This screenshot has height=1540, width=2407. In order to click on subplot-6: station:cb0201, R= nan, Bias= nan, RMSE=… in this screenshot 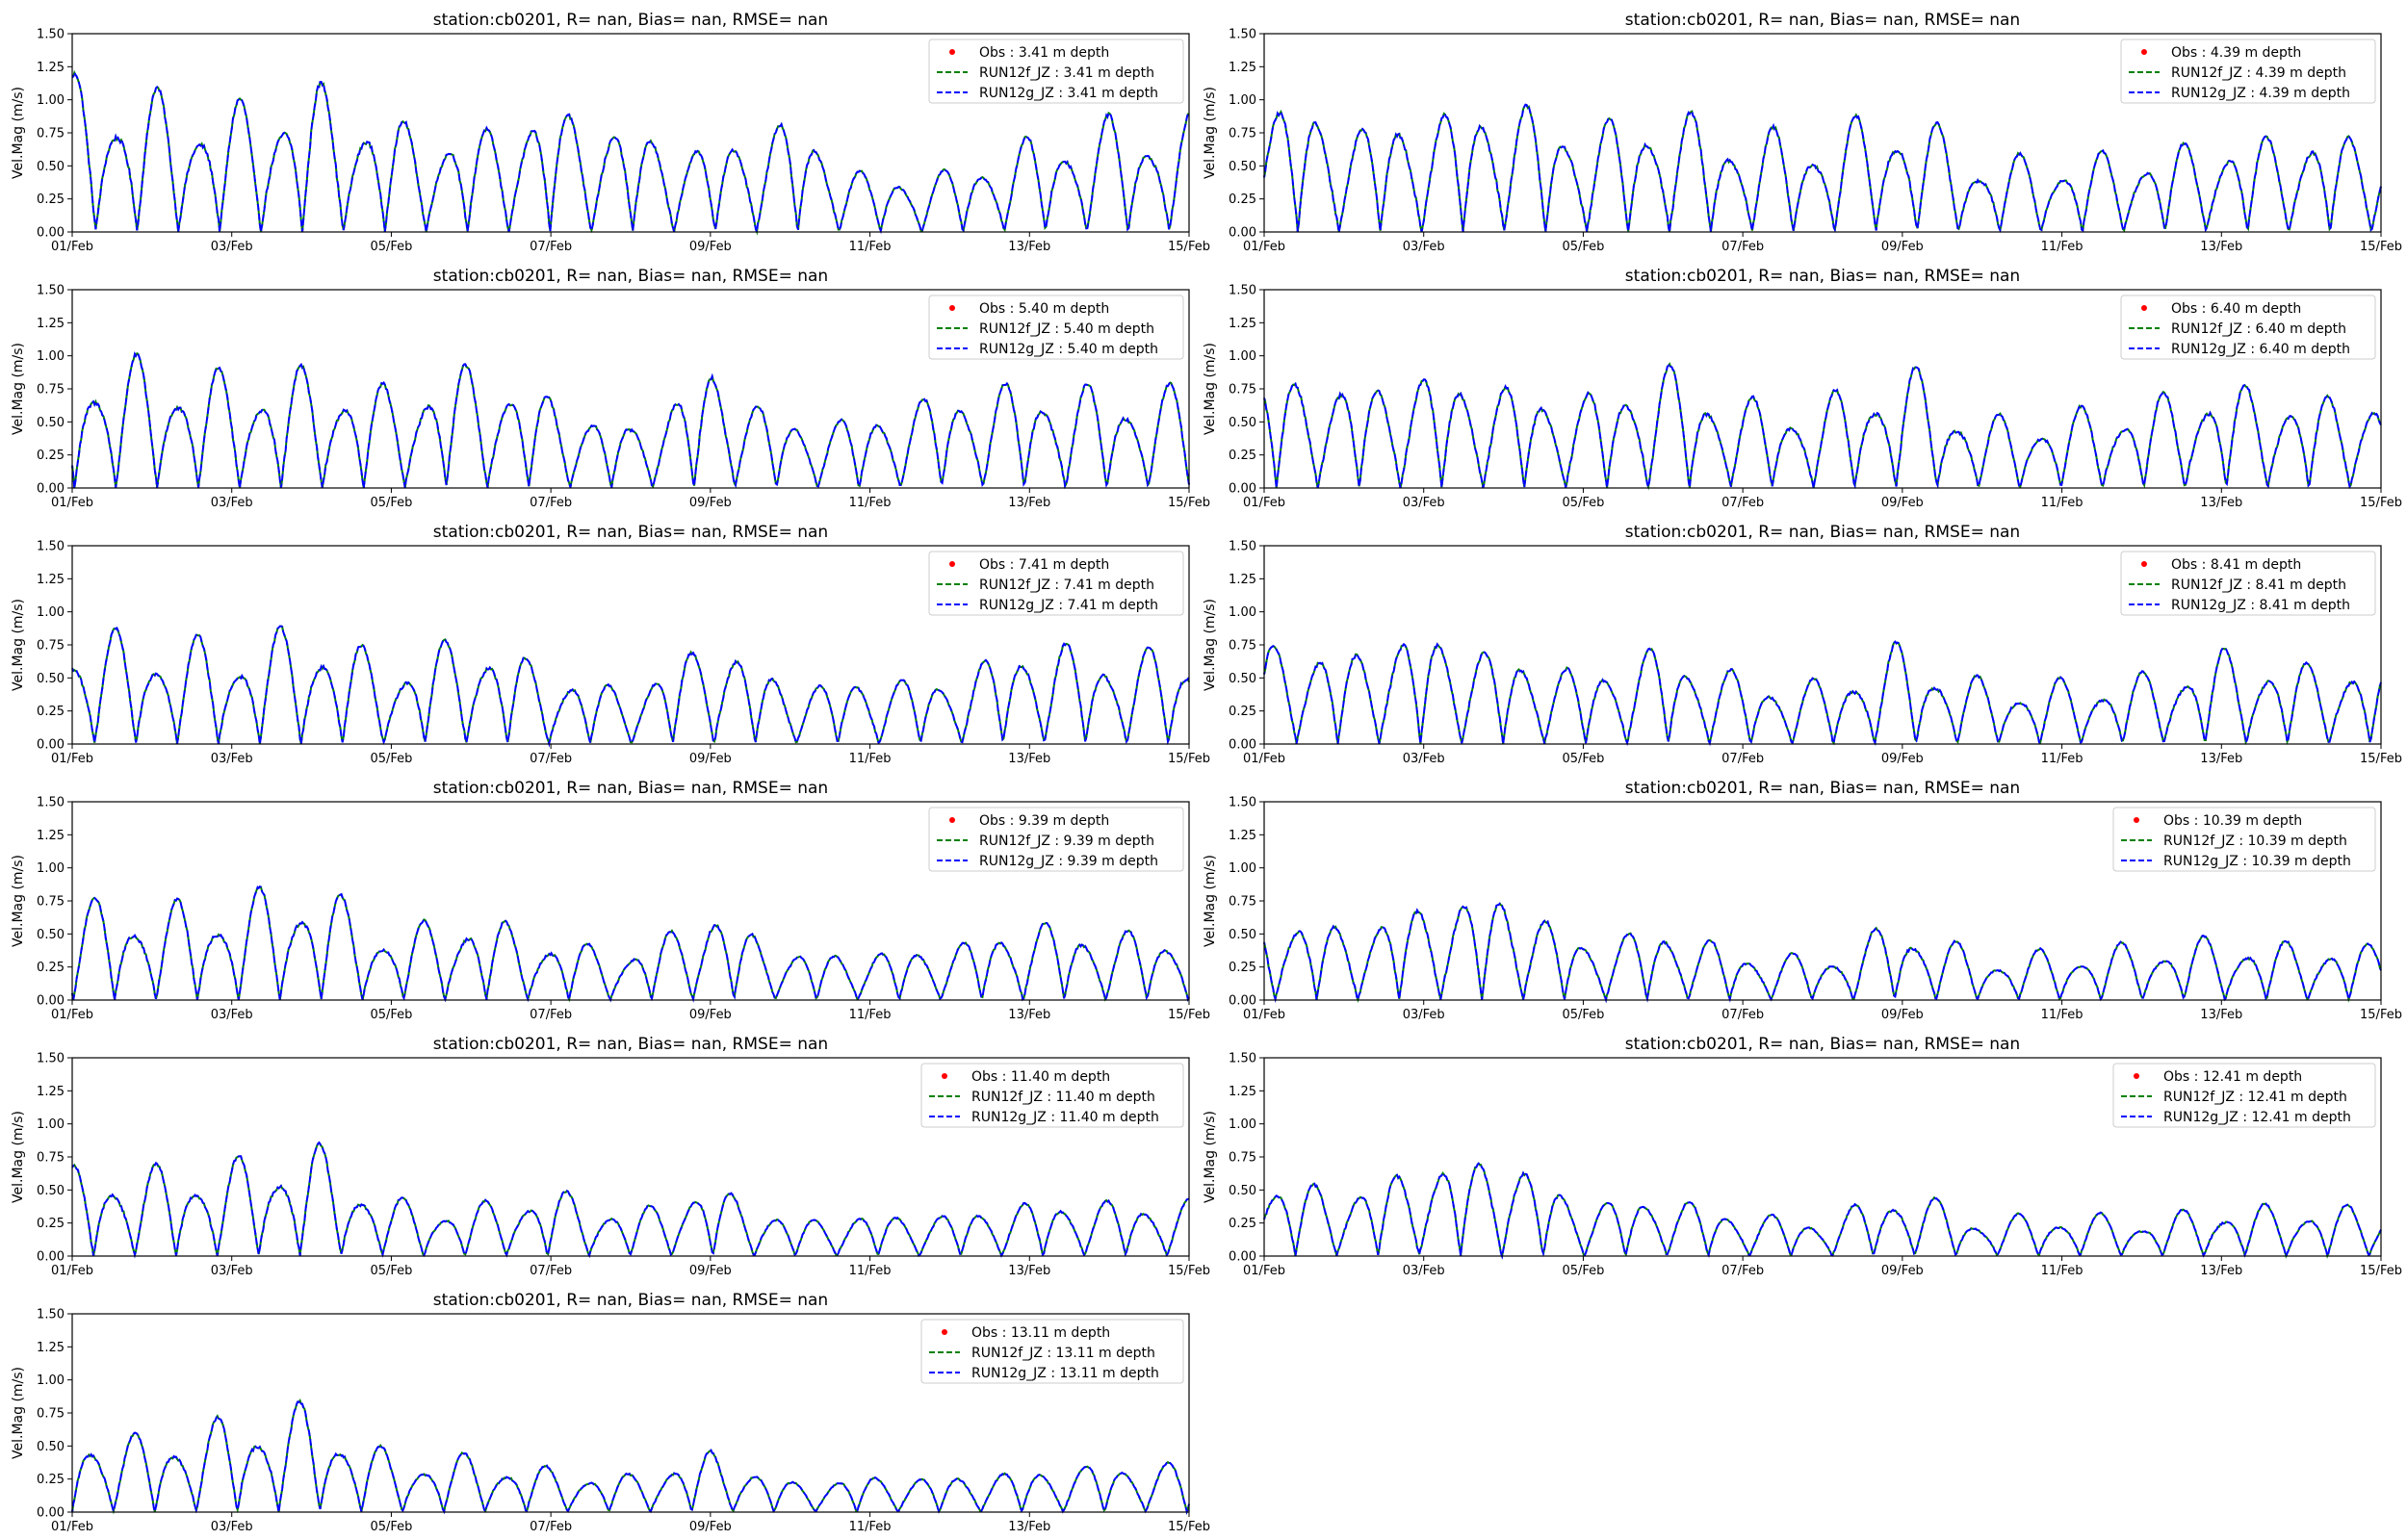, I will do `click(1802, 644)`.